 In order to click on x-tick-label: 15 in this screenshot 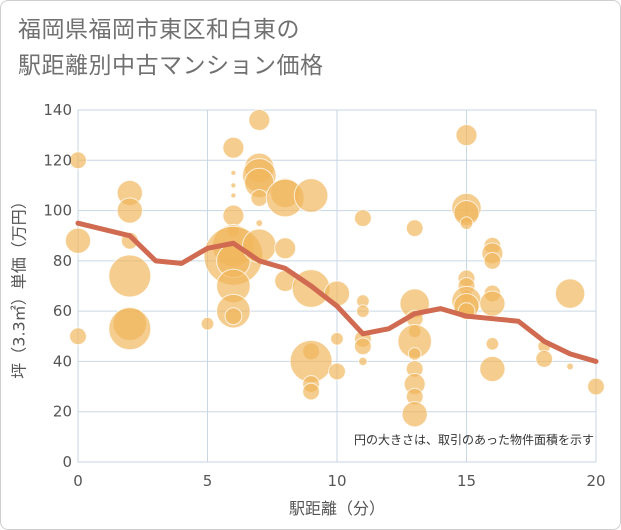, I will do `click(466, 481)`.